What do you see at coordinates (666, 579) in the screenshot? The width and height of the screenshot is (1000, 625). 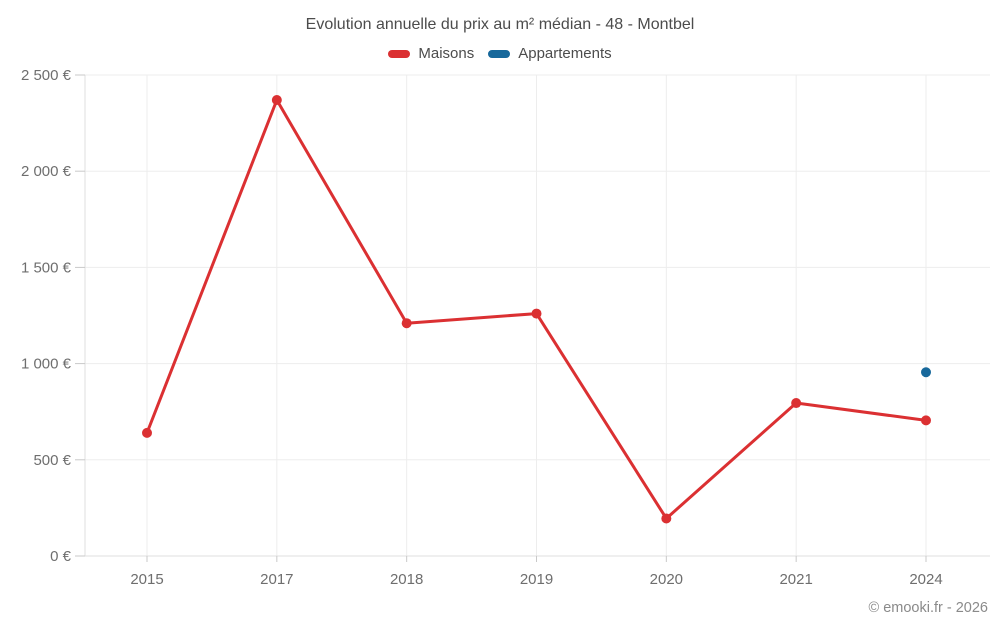 I see `x-axis-label: 2020` at bounding box center [666, 579].